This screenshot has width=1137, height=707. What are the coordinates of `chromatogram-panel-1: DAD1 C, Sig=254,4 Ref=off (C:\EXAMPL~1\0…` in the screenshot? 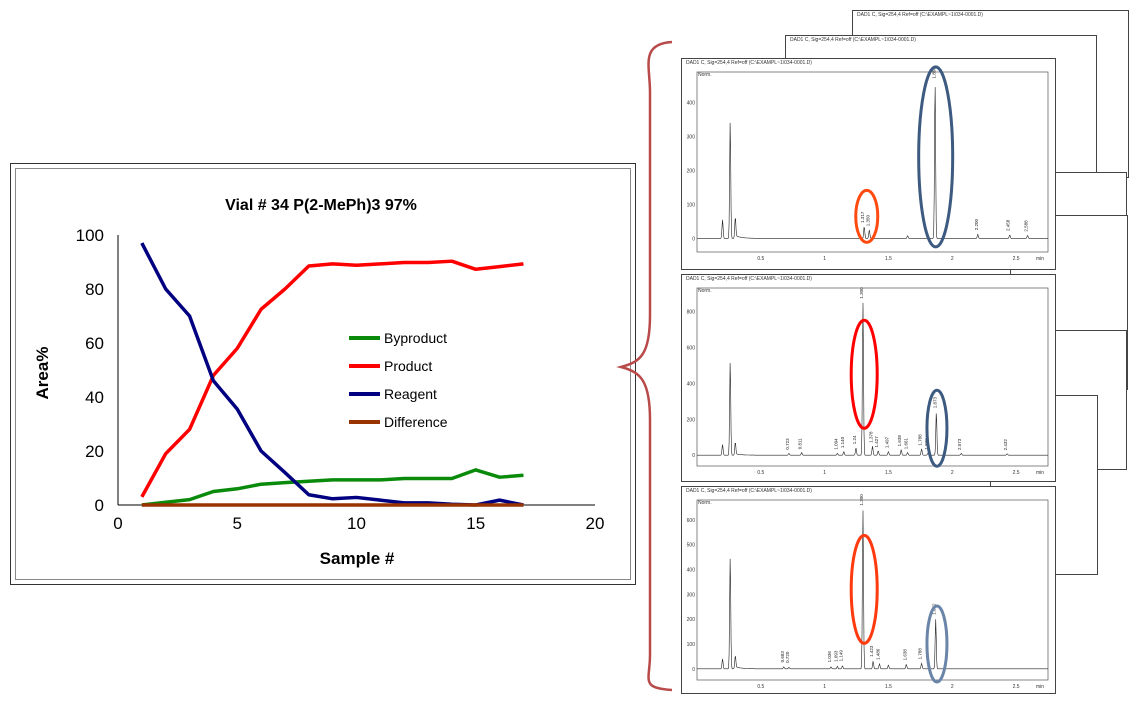 It's located at (868, 164).